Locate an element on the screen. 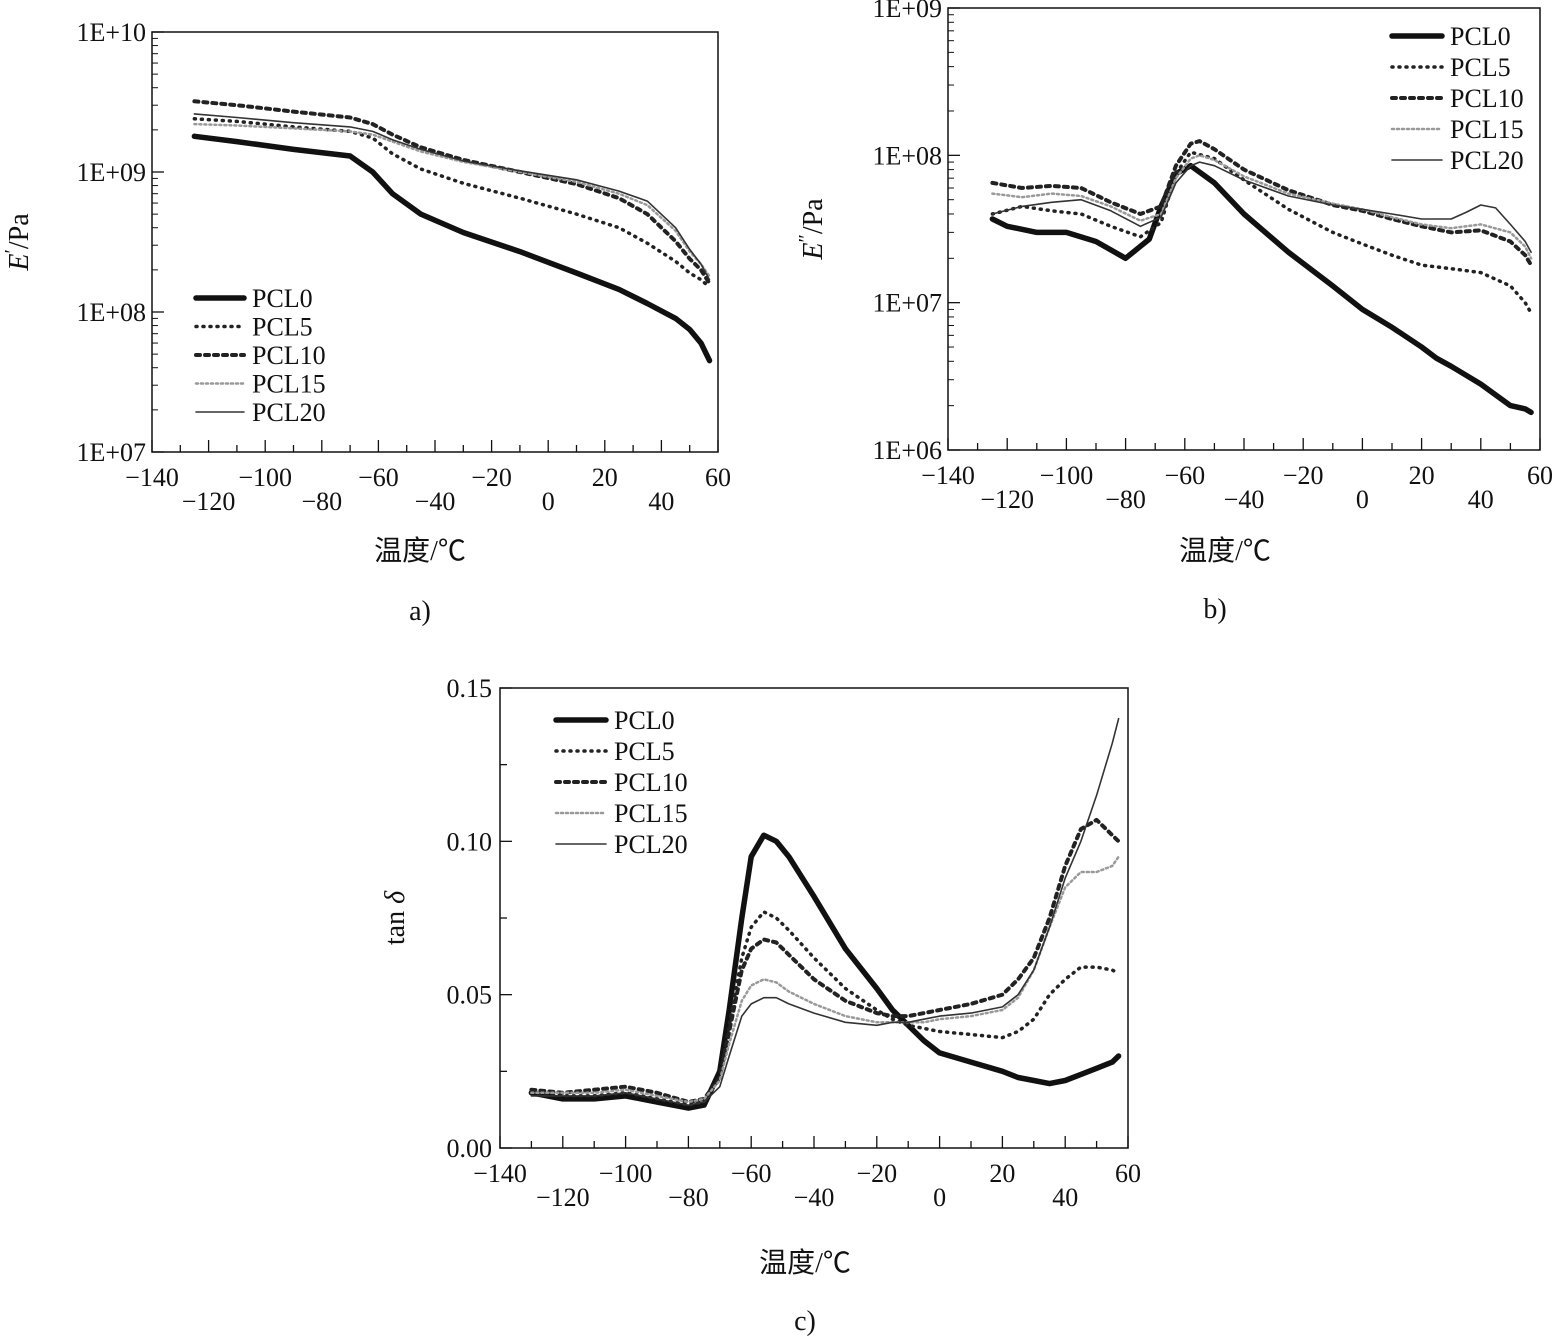 This screenshot has height=1336, width=1557. y-axis-title: E″/Pa is located at coordinates (812, 229).